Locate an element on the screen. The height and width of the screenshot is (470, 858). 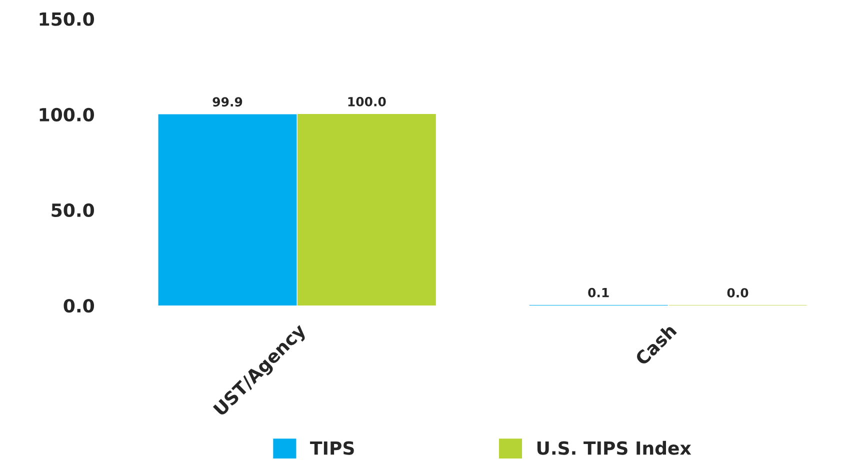
data-label: 100.0 is located at coordinates (367, 101).